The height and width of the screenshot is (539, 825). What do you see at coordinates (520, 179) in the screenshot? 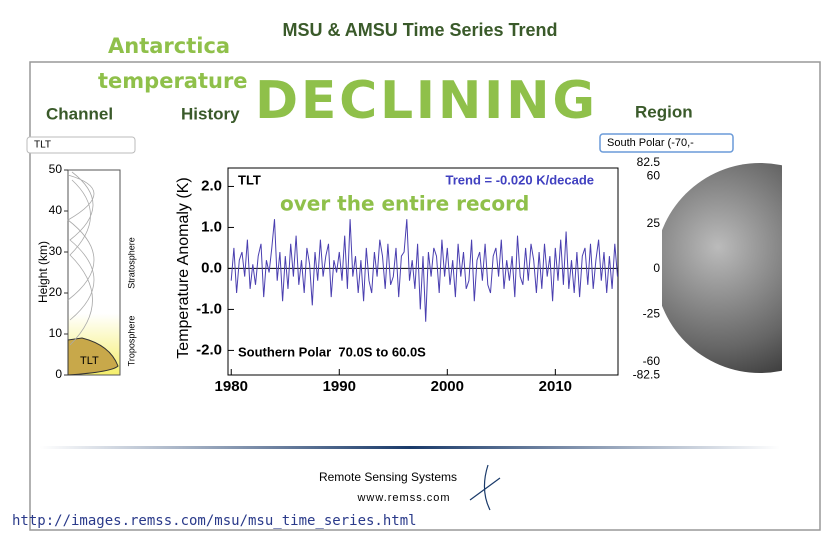
I see `trend-label: Trend = -0.020 K/decade` at bounding box center [520, 179].